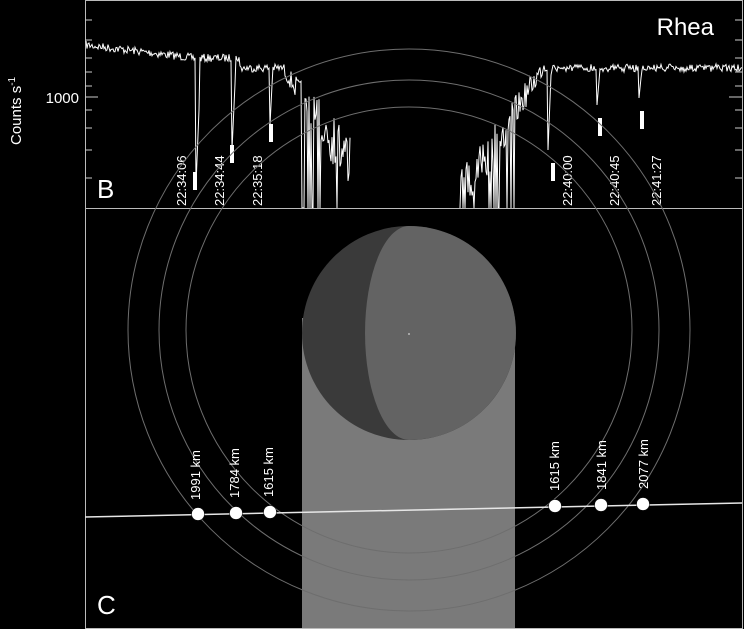 The width and height of the screenshot is (744, 629). I want to click on panel-c-letter: C, so click(106, 605).